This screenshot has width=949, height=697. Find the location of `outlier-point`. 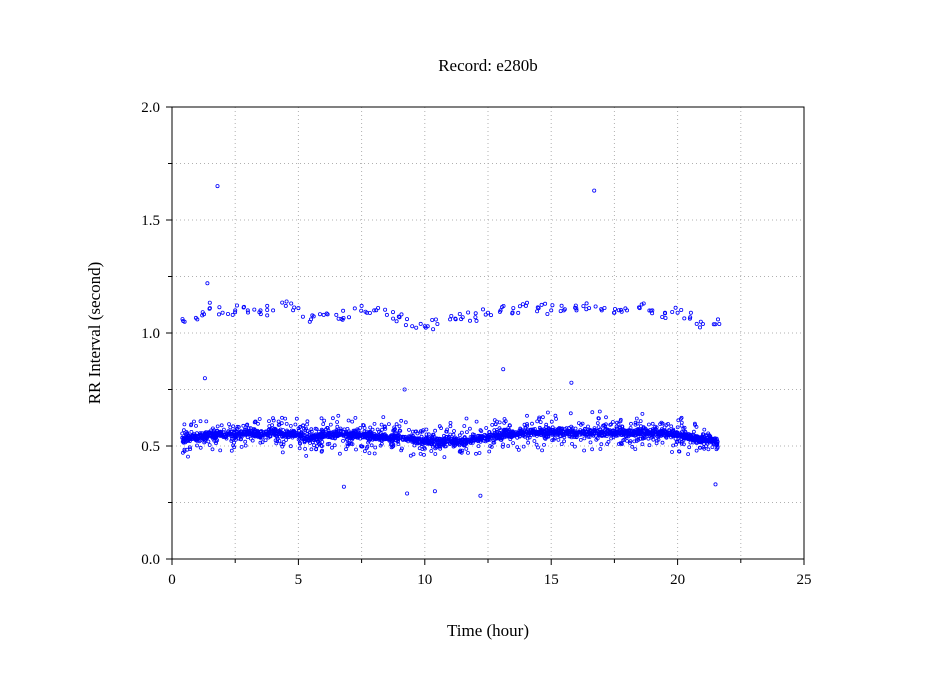

outlier-point is located at coordinates (343, 486).